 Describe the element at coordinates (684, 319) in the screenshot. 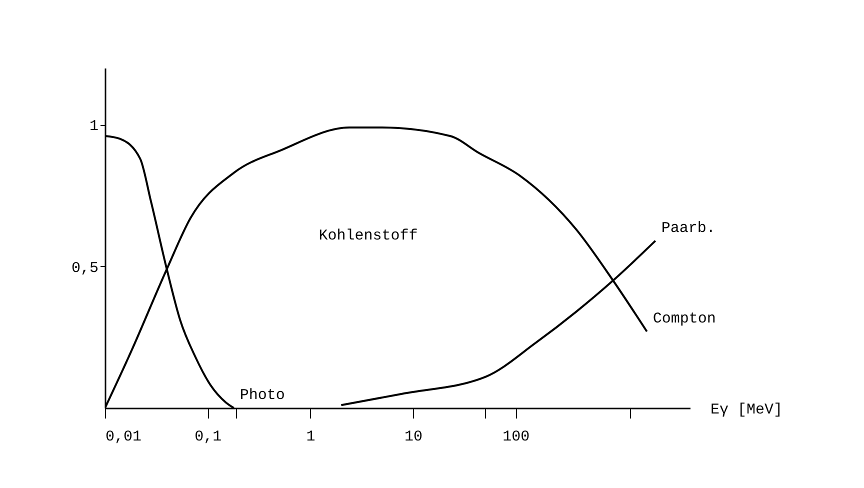

I see `series-label: Compton` at that location.